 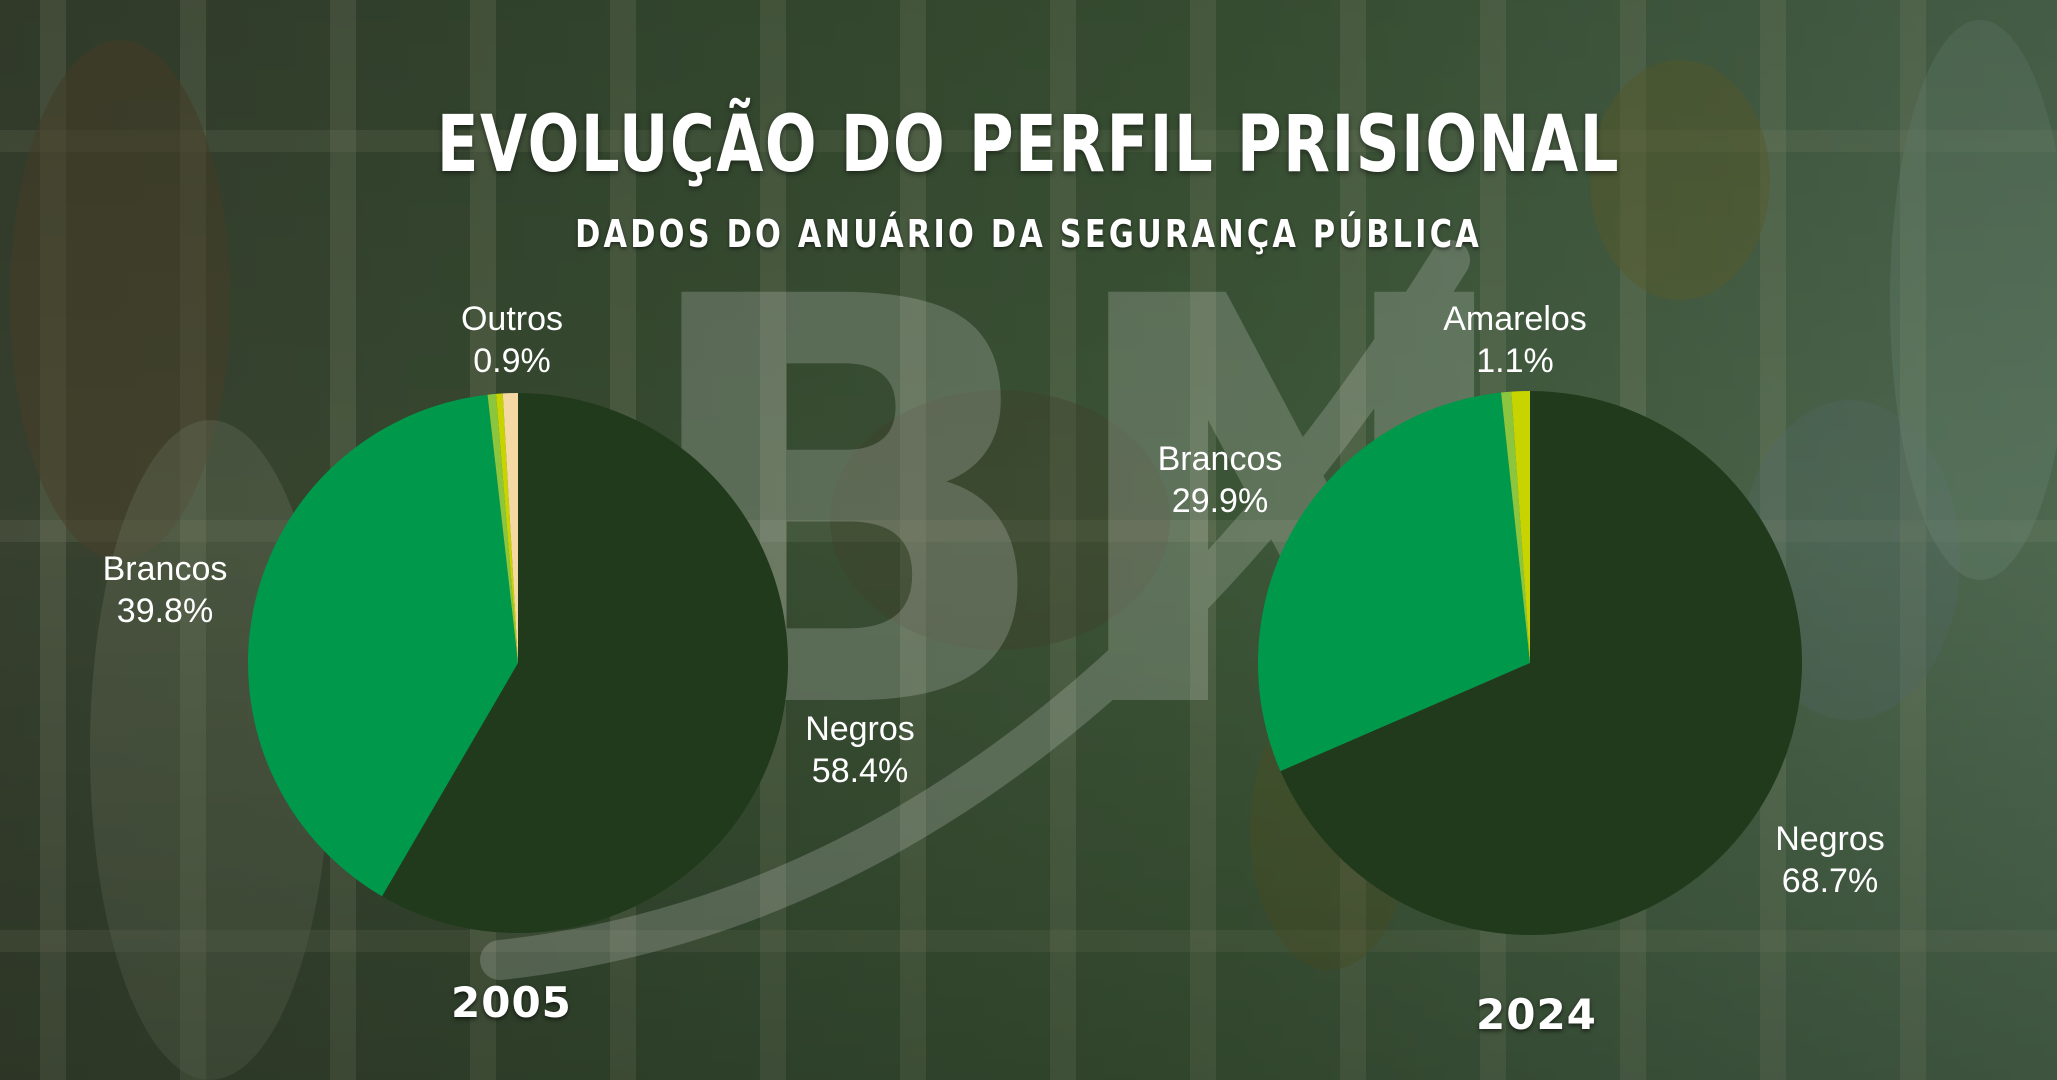 What do you see at coordinates (1536, 1014) in the screenshot?
I see `year-label-2024: 2024` at bounding box center [1536, 1014].